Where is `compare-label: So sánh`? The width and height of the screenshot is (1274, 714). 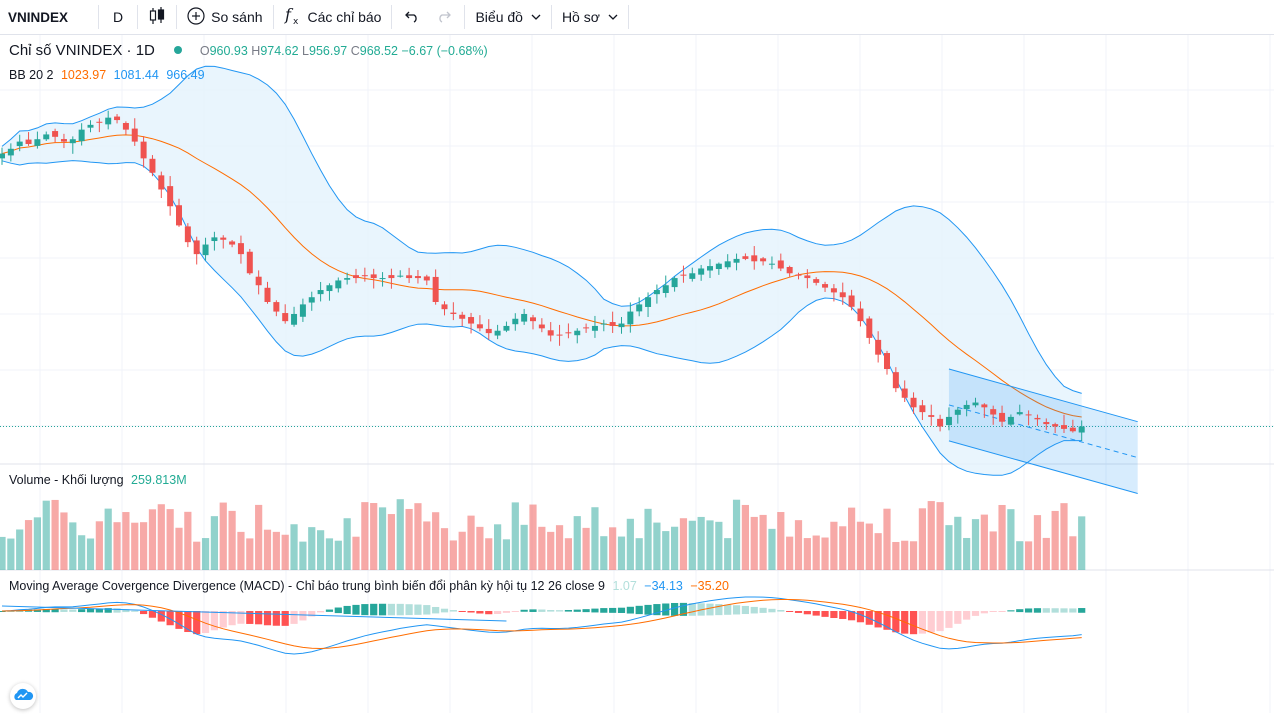 compare-label: So sánh is located at coordinates (237, 17).